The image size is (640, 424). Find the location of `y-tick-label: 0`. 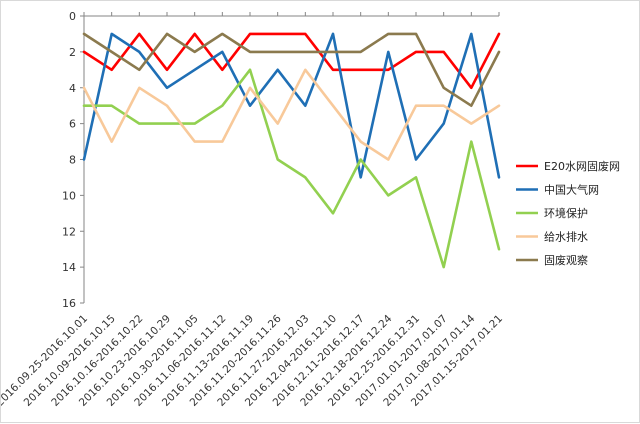

y-tick-label: 0 is located at coordinates (72, 16).